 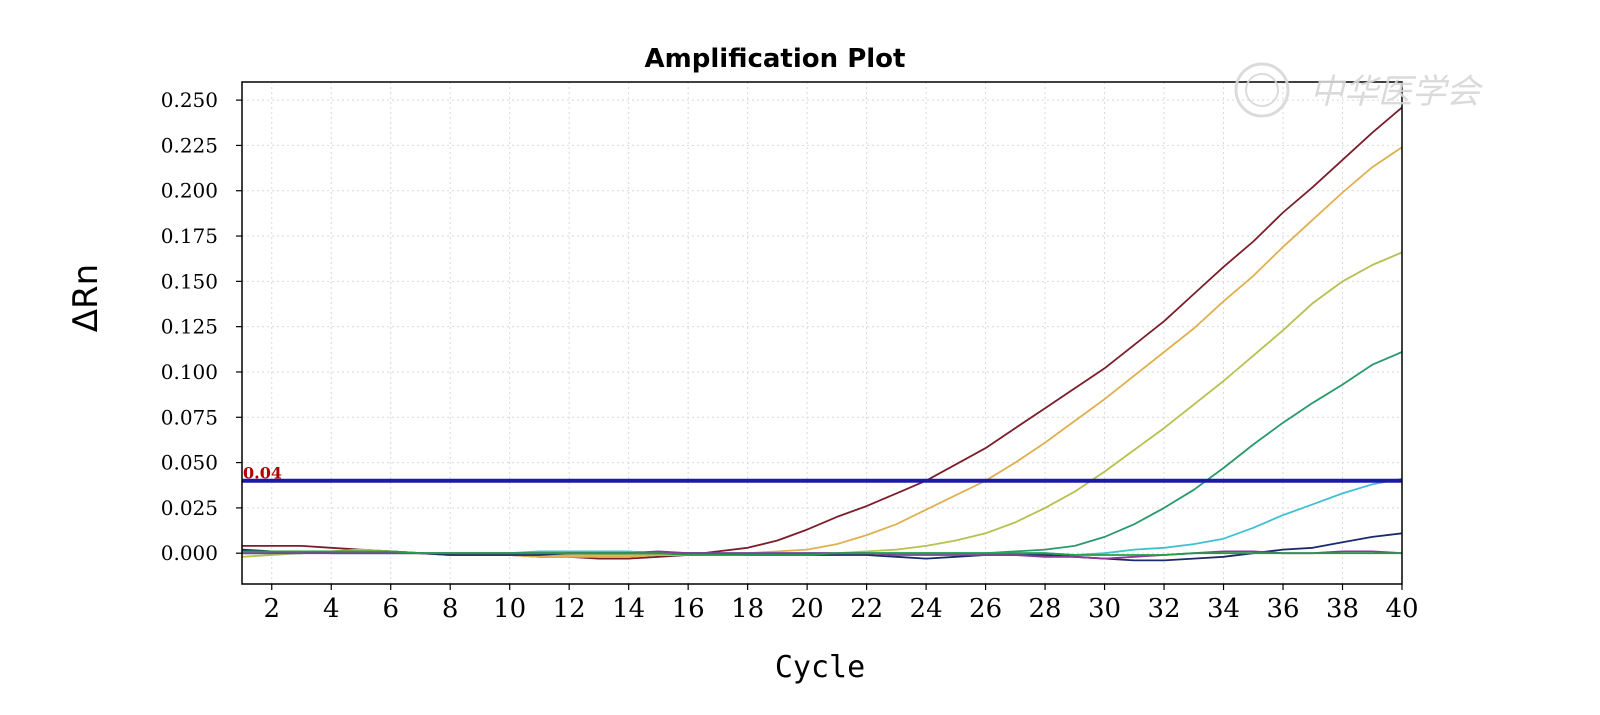 What do you see at coordinates (189, 145) in the screenshot?
I see `y-tick-label: 0.225` at bounding box center [189, 145].